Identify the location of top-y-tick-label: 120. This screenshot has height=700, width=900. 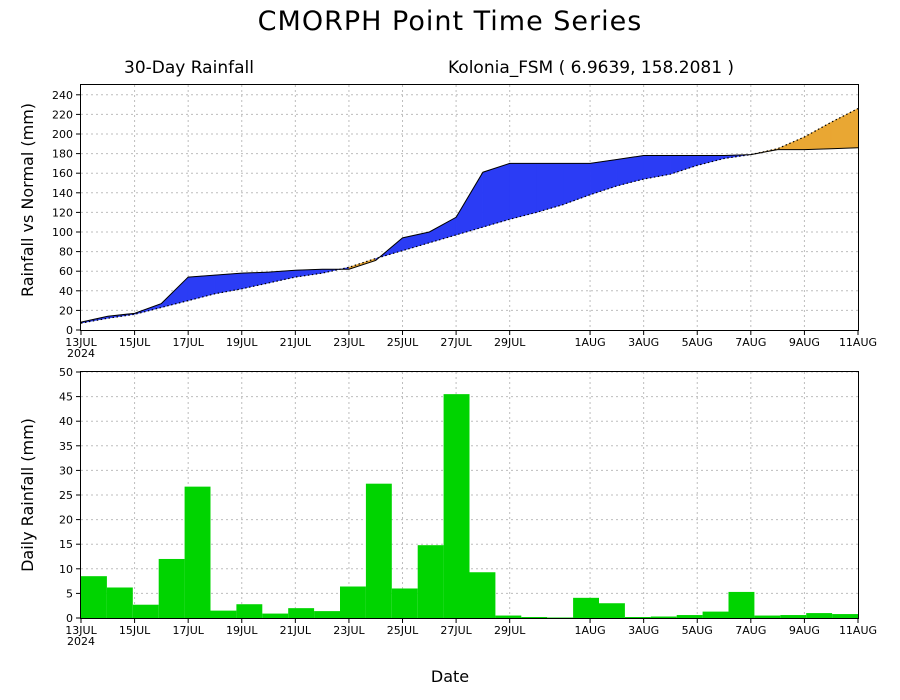
(62, 212).